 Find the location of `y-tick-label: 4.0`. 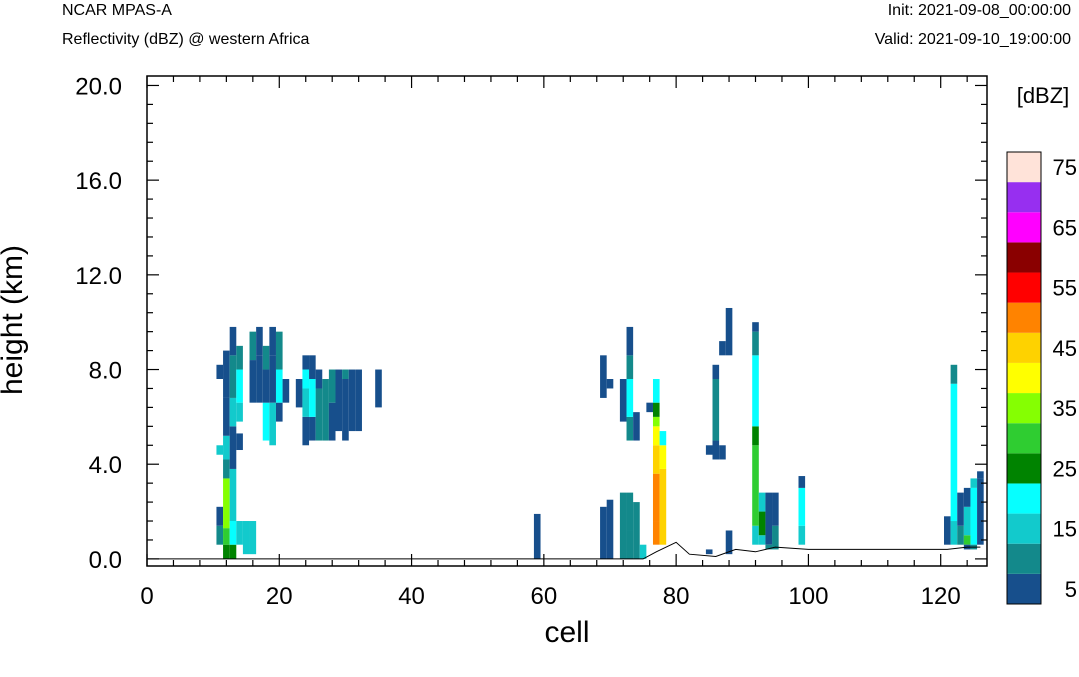

y-tick-label: 4.0 is located at coordinates (105, 465).